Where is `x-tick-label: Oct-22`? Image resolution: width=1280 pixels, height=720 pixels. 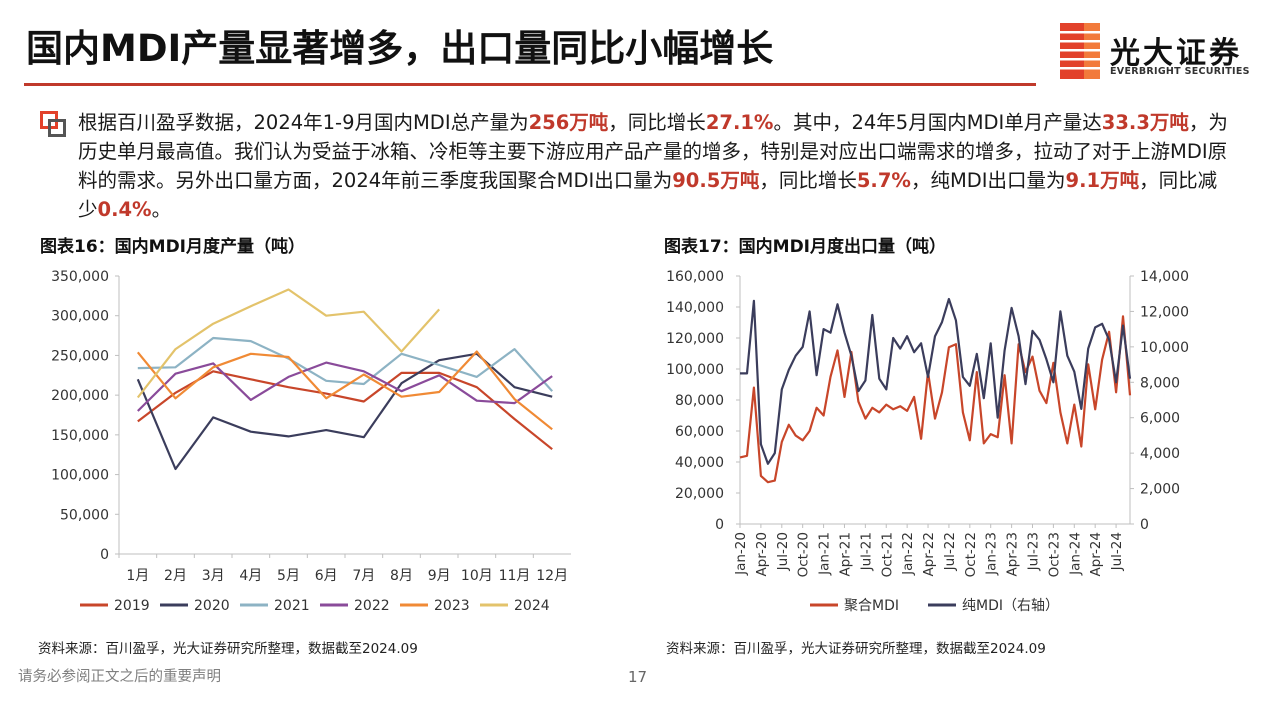 x-tick-label: Oct-22 is located at coordinates (971, 554).